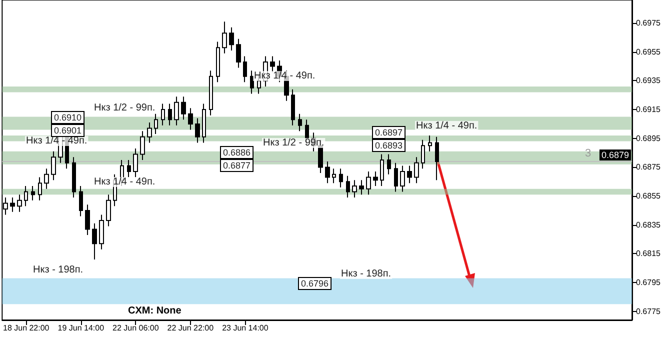  Describe the element at coordinates (26, 328) in the screenshot. I see `x-tick-label: 18 Jun 22:00` at that location.